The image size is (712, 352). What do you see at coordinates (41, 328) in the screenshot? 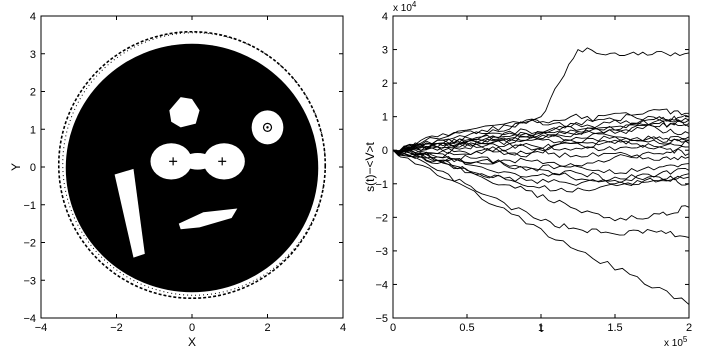
I see `left-x-tick-label: −4` at bounding box center [41, 328].